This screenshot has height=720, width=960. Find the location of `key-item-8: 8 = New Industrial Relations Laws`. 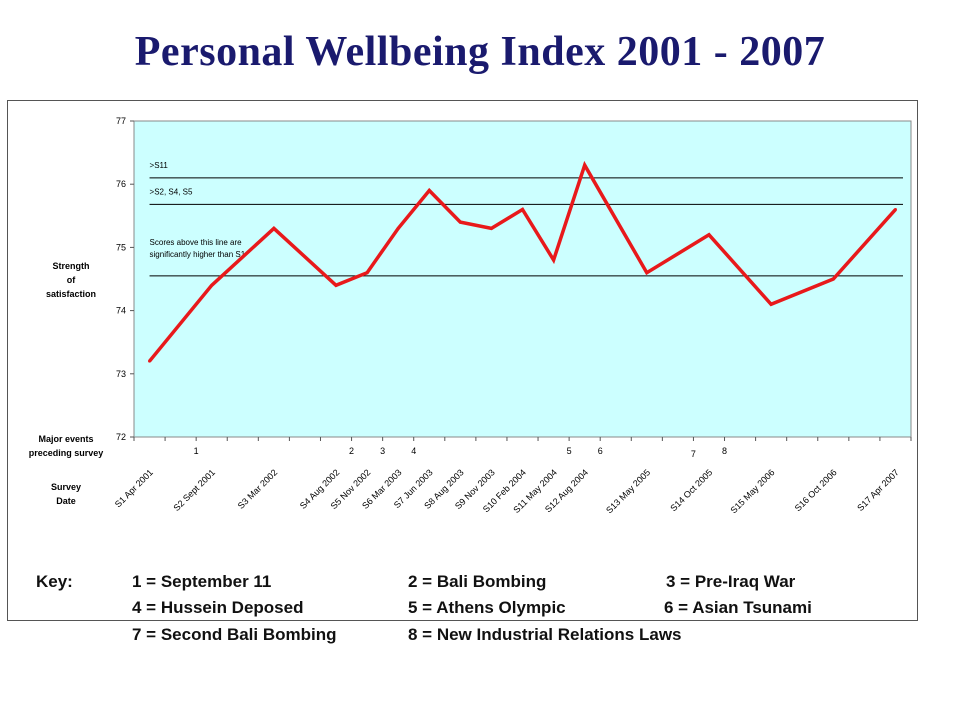

key-item-8: 8 = New Industrial Relations Laws is located at coordinates (545, 634).